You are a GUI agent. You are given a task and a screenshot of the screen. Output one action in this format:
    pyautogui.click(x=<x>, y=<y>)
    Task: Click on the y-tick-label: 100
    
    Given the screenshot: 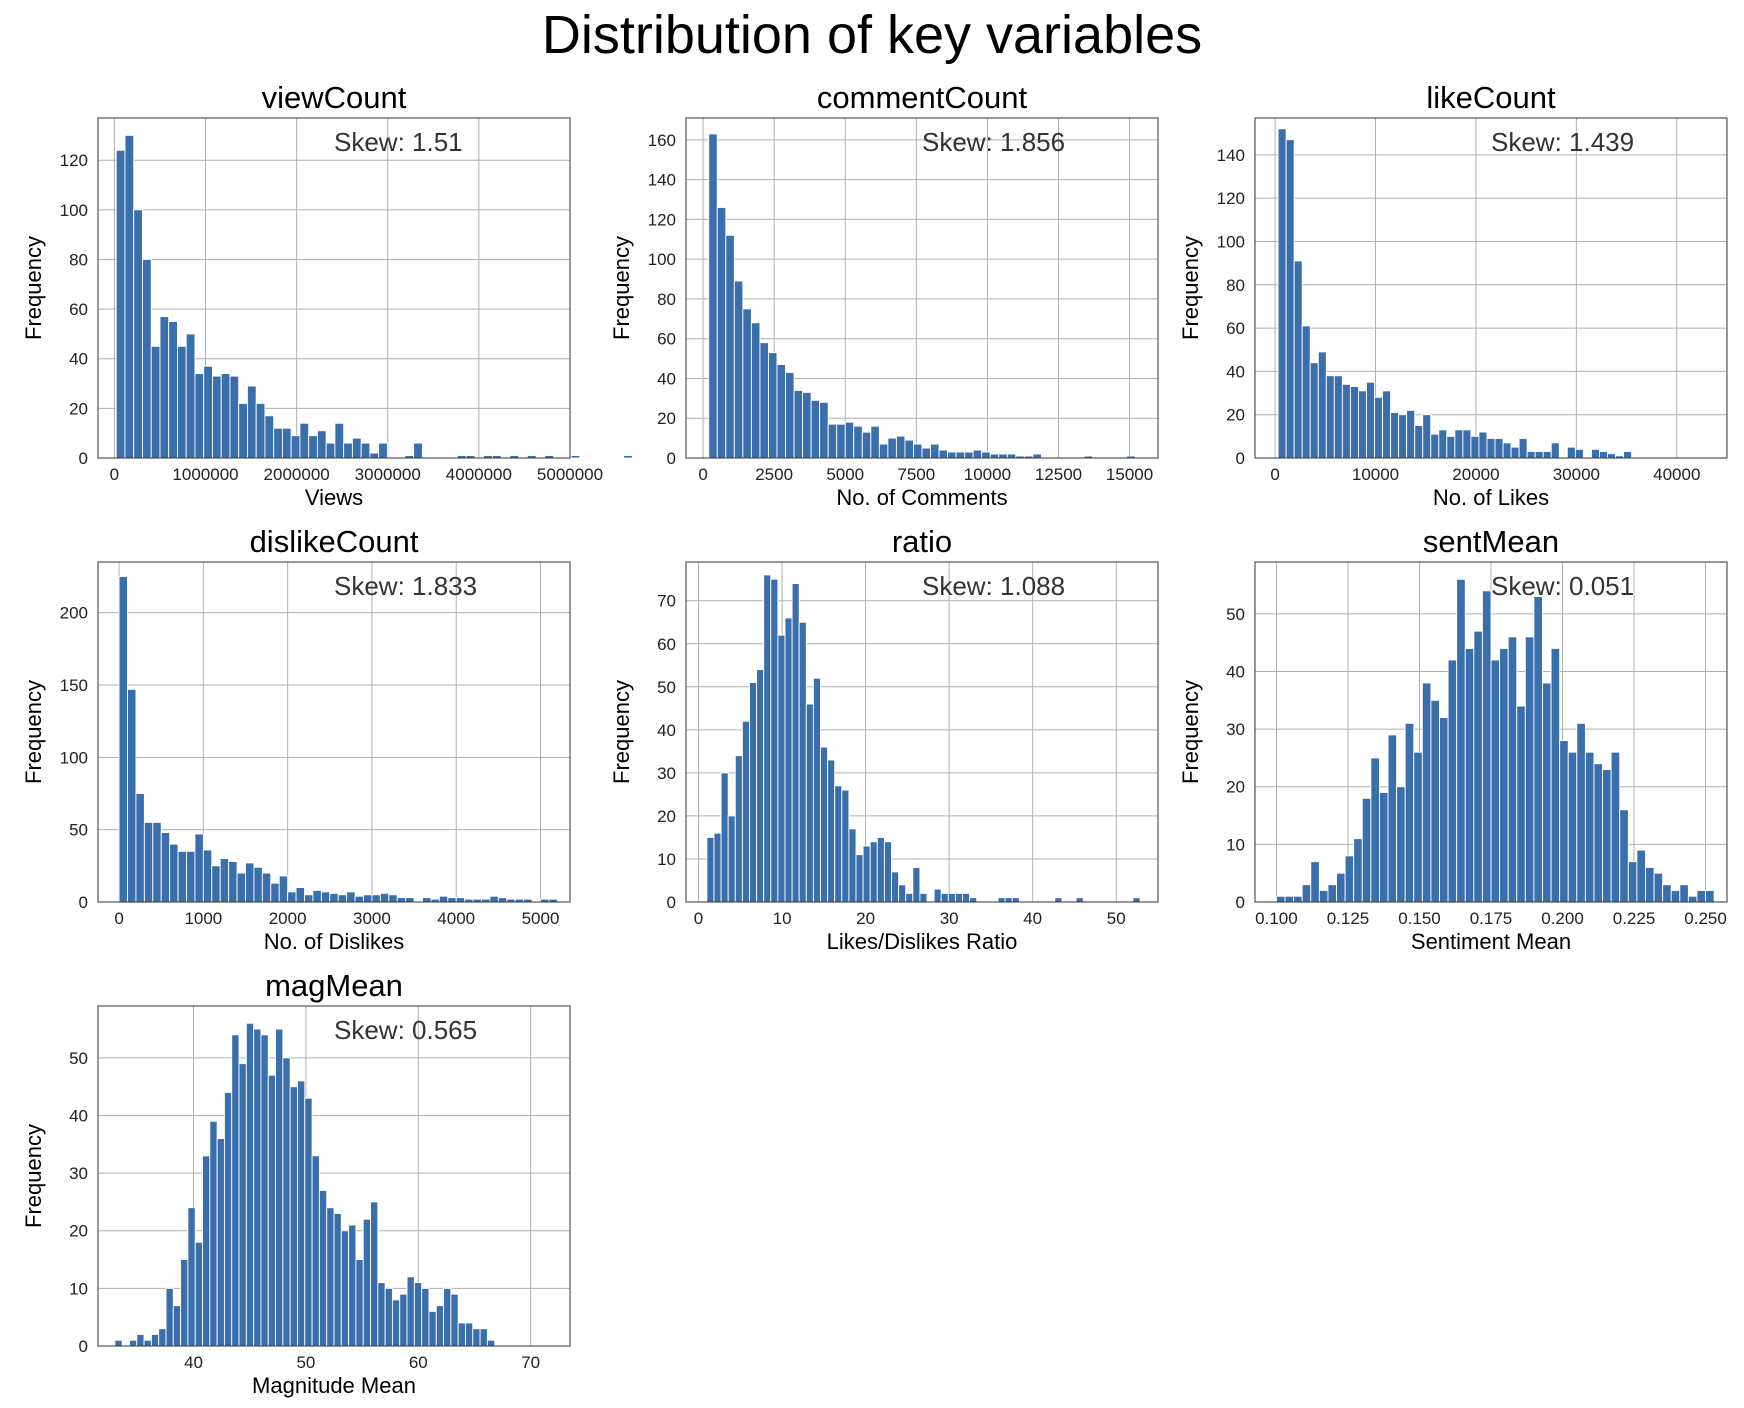 What is the action you would take?
    pyautogui.click(x=74, y=210)
    